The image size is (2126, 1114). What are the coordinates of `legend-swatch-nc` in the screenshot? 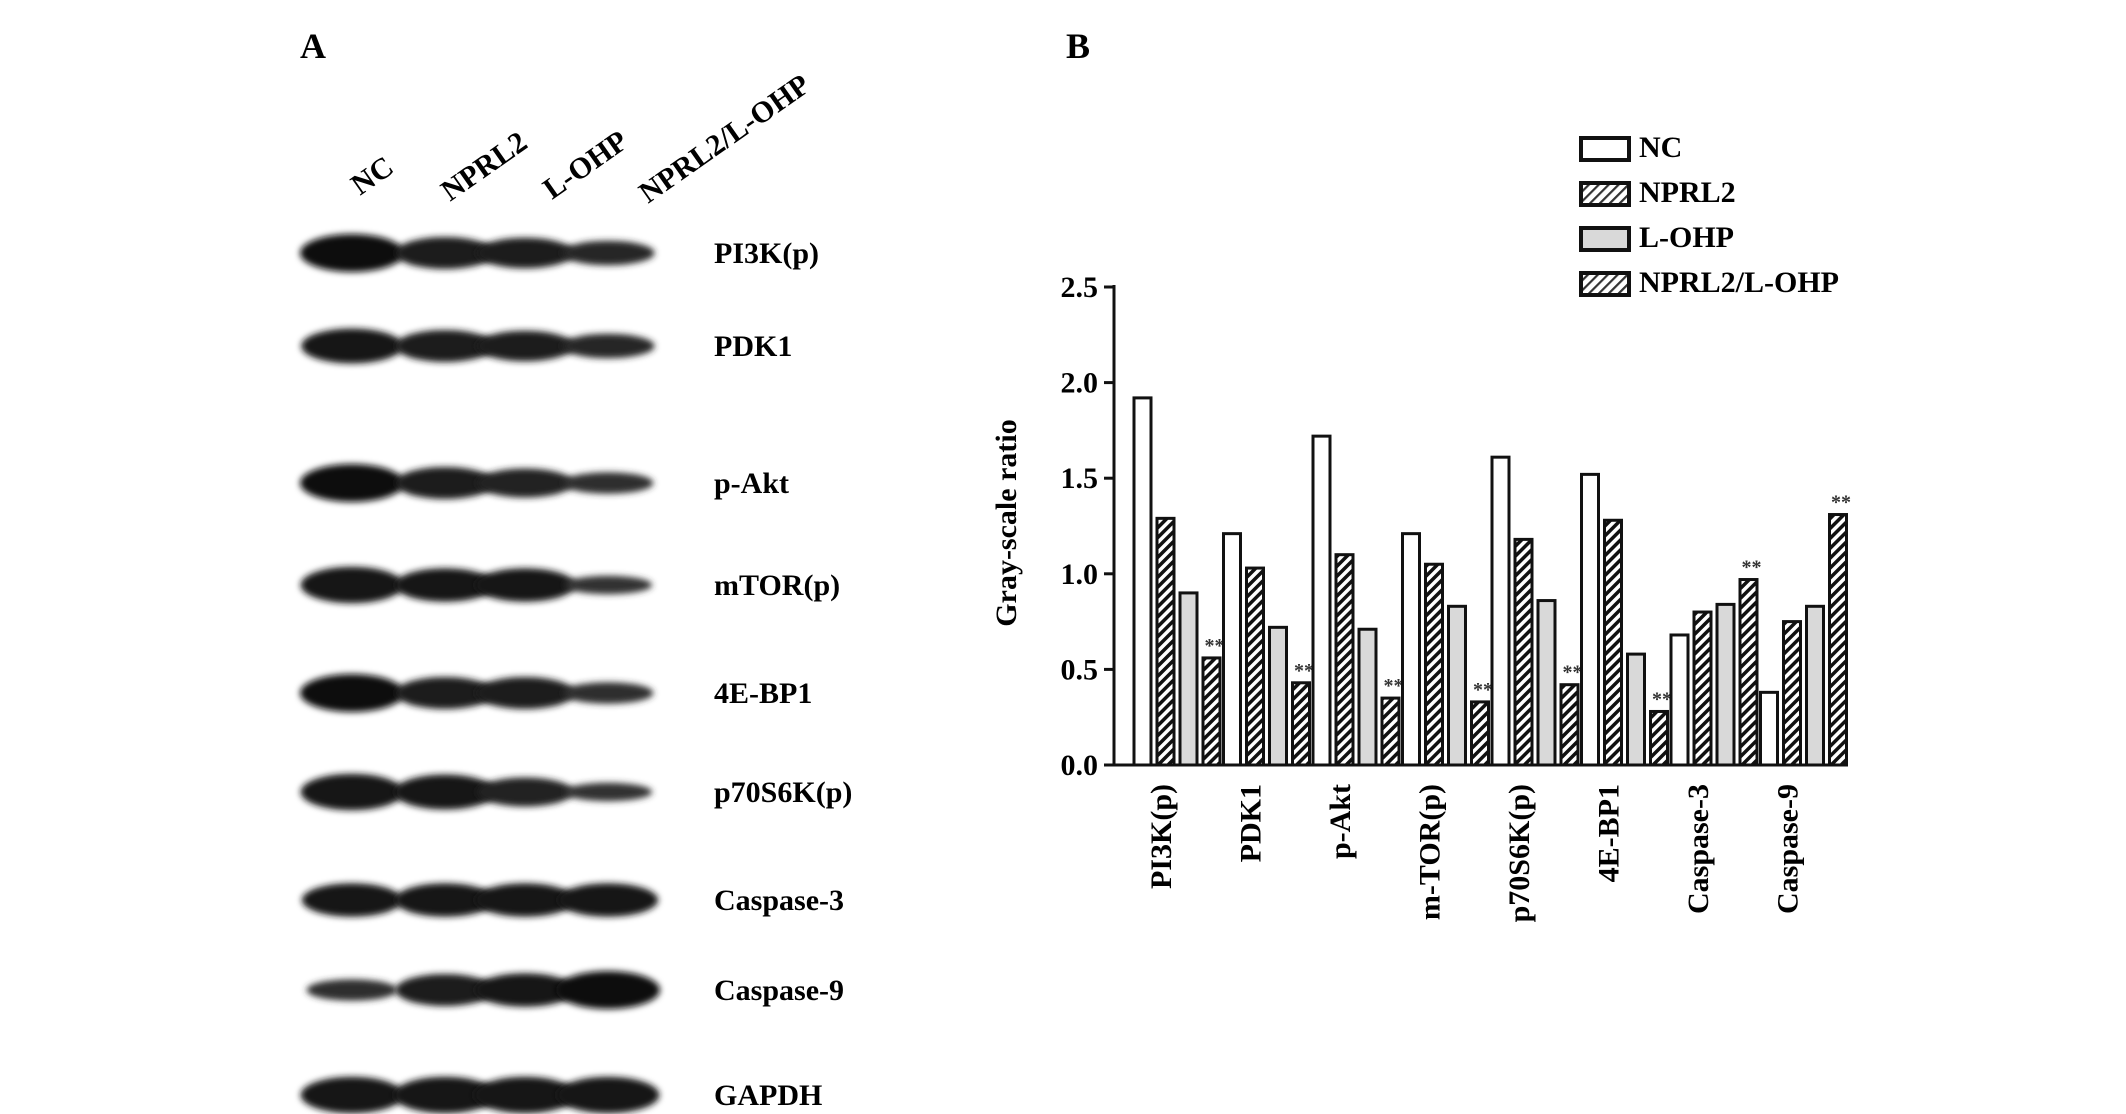 It's located at (1605, 149).